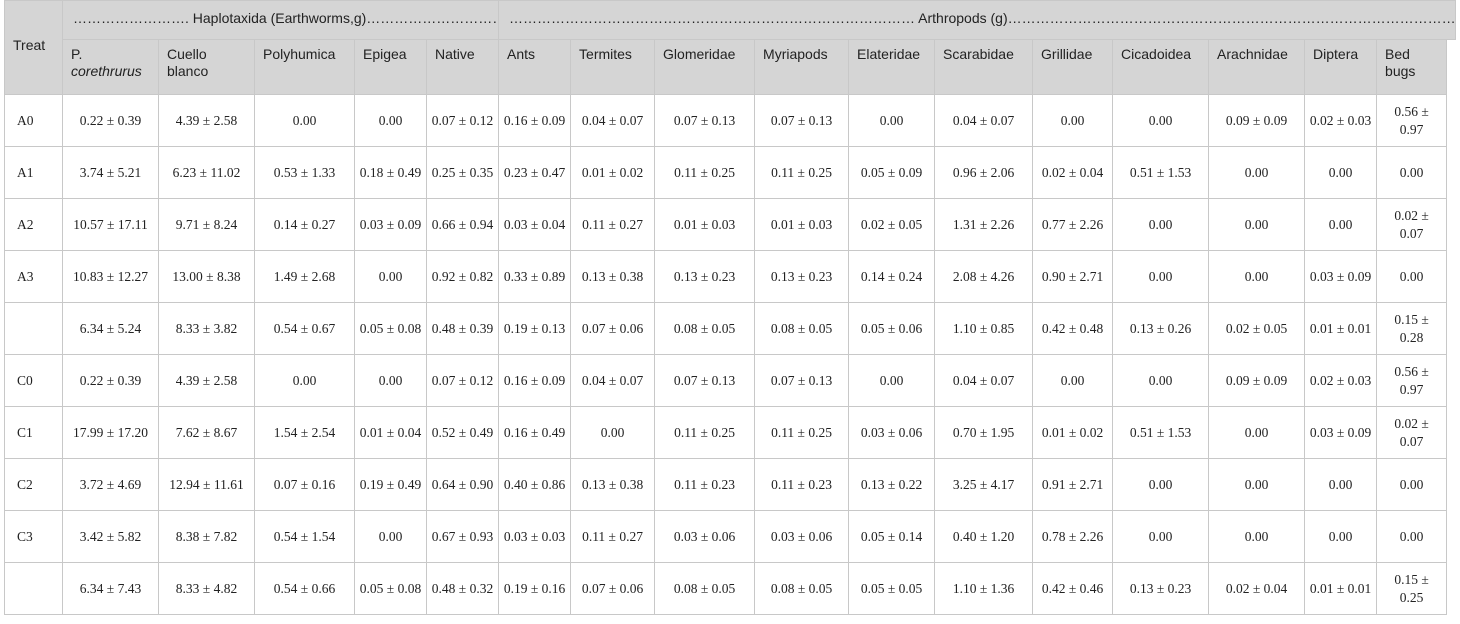  What do you see at coordinates (206, 536) in the screenshot?
I see `value-cell: 8.38 ± 7.82` at bounding box center [206, 536].